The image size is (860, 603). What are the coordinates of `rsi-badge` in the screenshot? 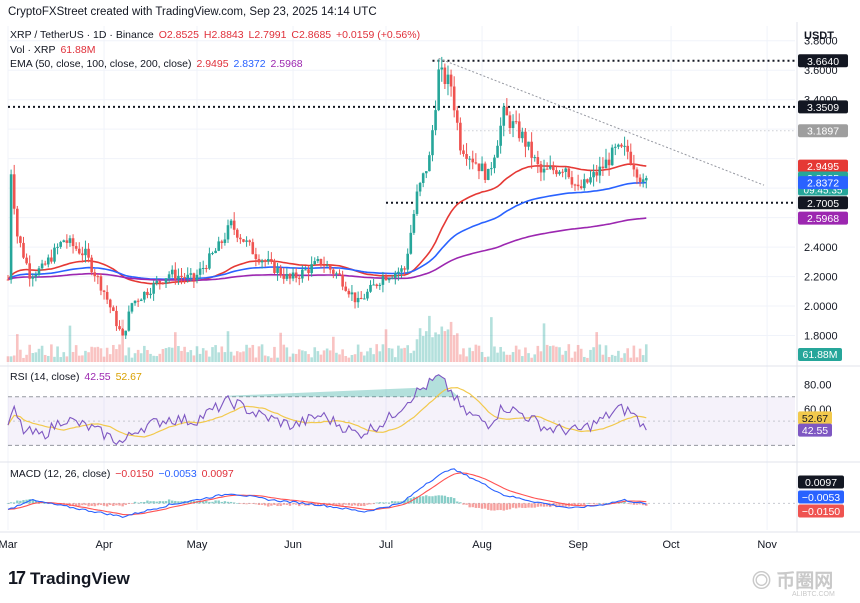 It's located at (815, 418).